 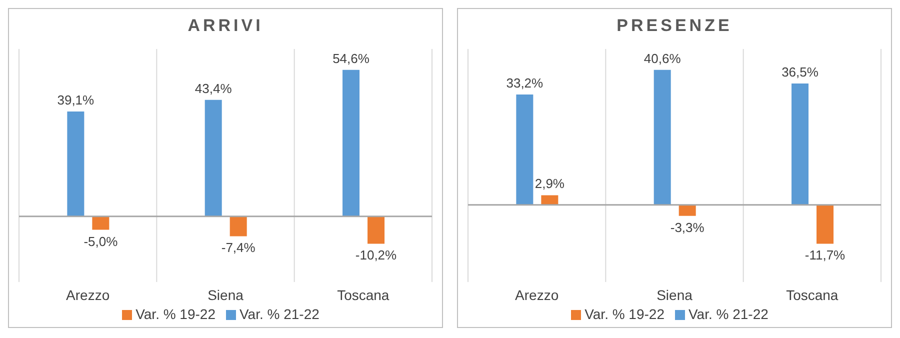 I want to click on data-label: 39,1%, so click(x=76, y=100).